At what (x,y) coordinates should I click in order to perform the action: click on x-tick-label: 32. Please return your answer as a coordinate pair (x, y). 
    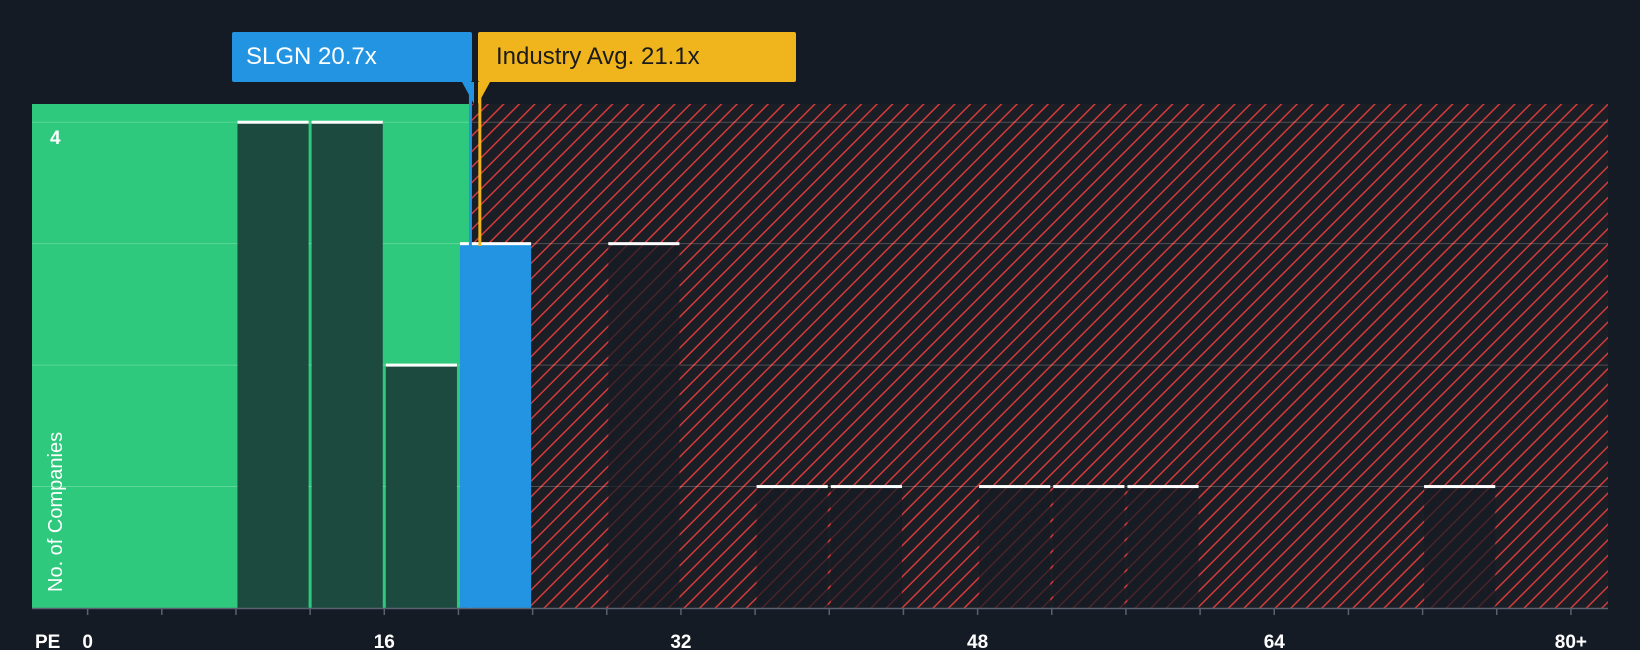
    Looking at the image, I should click on (680, 641).